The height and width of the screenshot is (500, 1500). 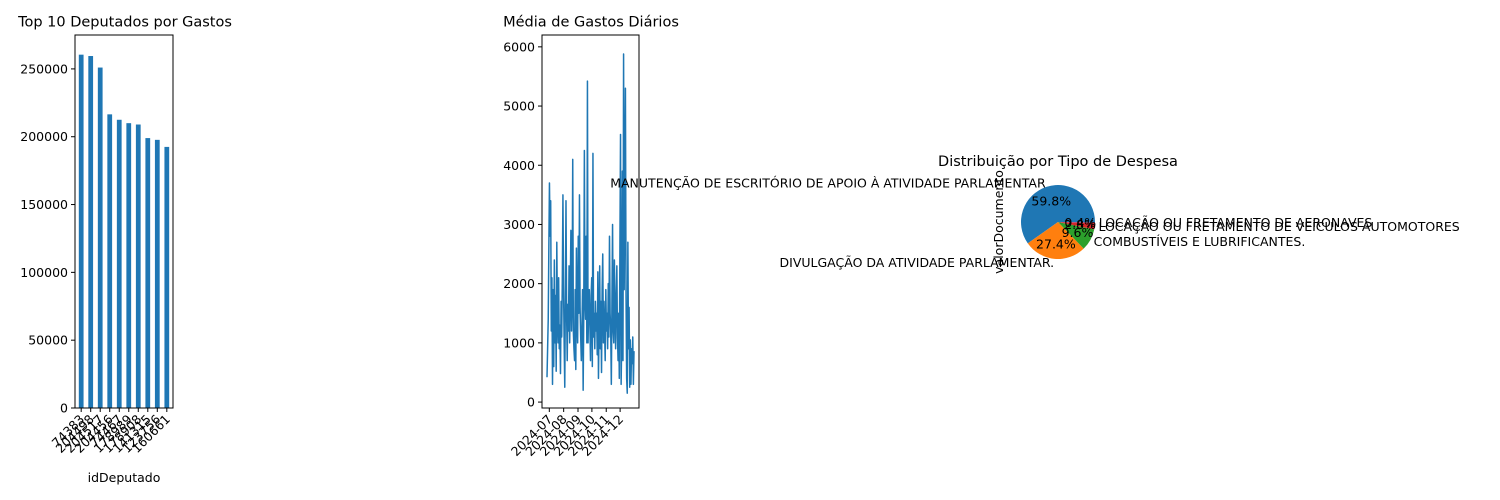 I want to click on pie-slice-percent: 2.8%, so click(x=1080, y=224).